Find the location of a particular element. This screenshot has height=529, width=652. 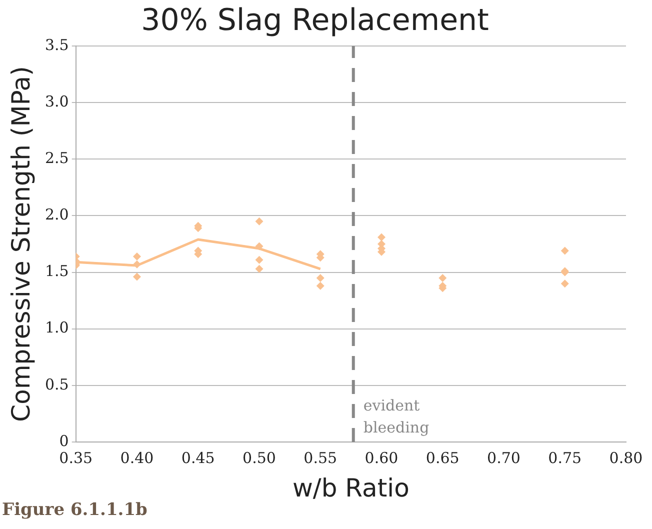

ref-line-label: evident bleeding is located at coordinates (396, 416).